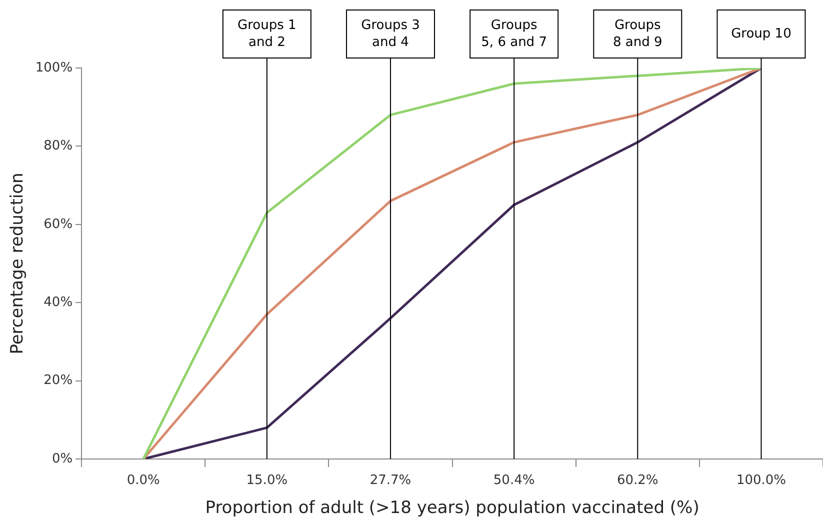 The image size is (823, 527). What do you see at coordinates (62, 458) in the screenshot?
I see `y-tick-label: 0%` at bounding box center [62, 458].